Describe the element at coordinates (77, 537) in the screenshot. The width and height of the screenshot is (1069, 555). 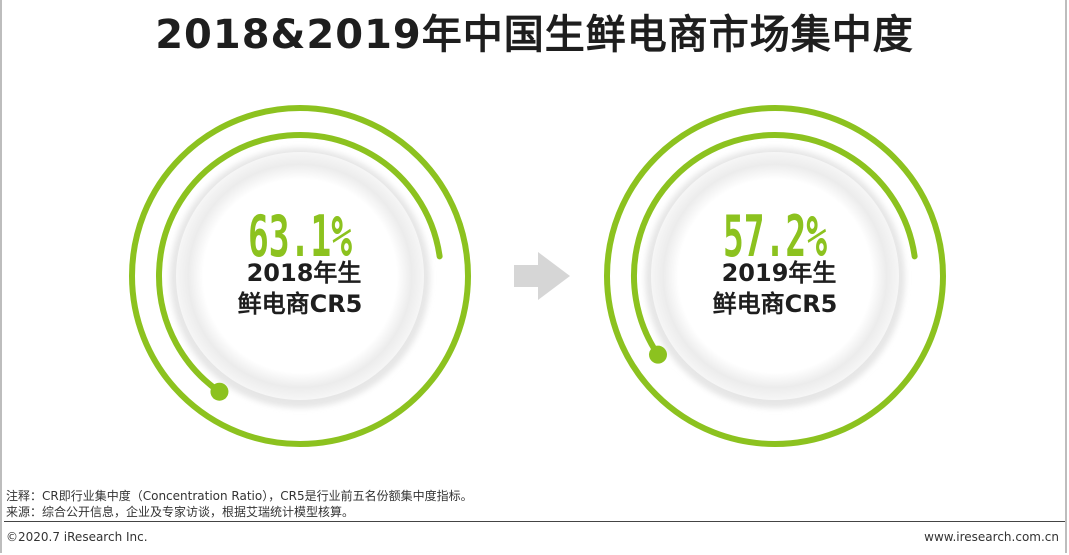
I see `footer-copyright: ©2020.7 iResearch Inc.` at that location.